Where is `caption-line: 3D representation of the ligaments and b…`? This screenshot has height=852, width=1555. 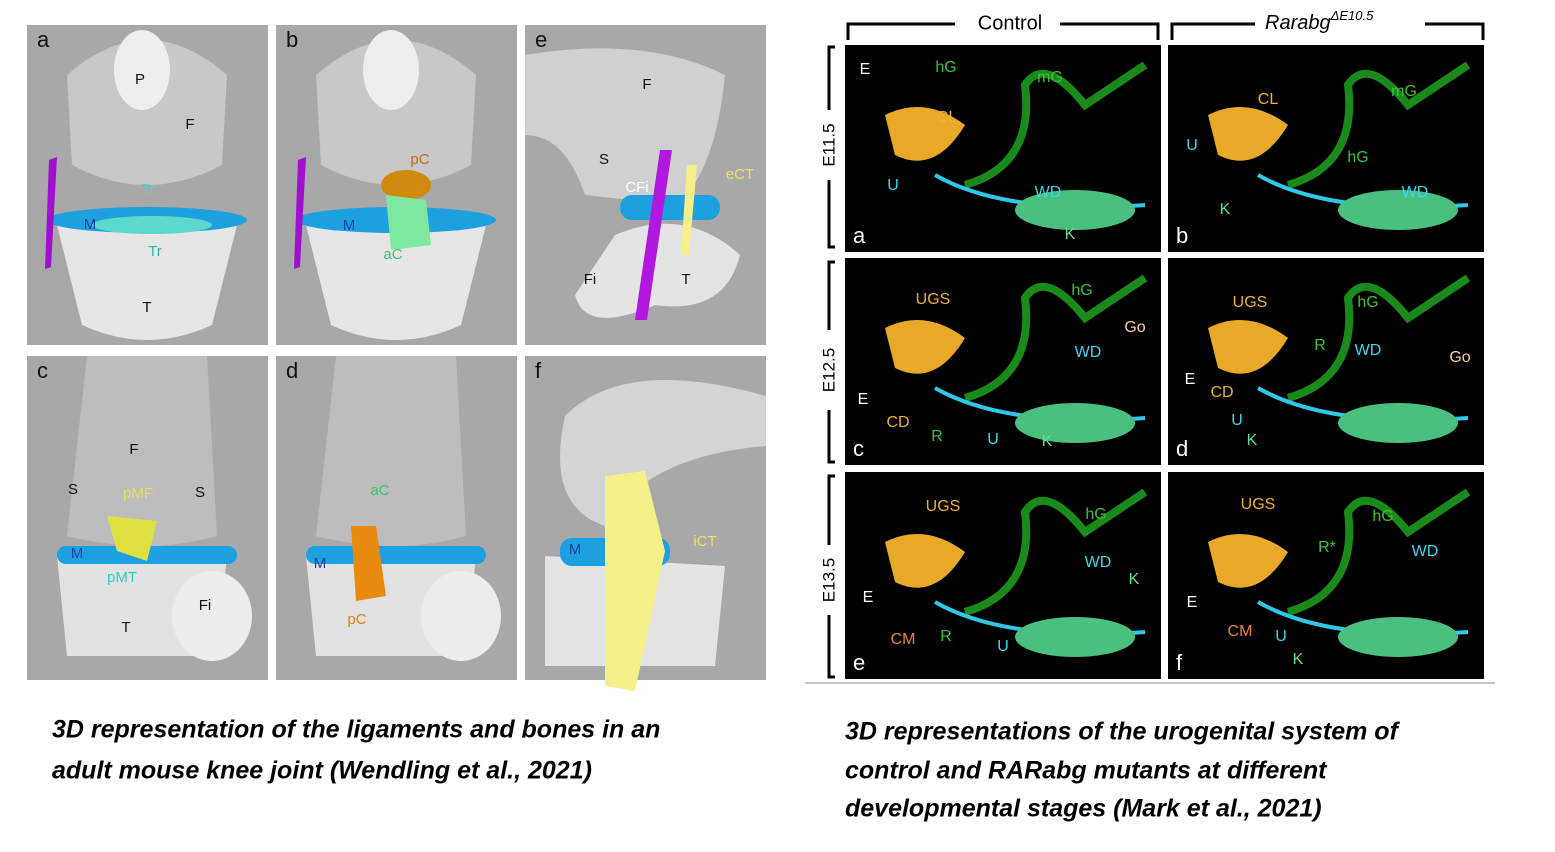
caption-line: 3D representation of the ligaments and b… is located at coordinates (356, 730).